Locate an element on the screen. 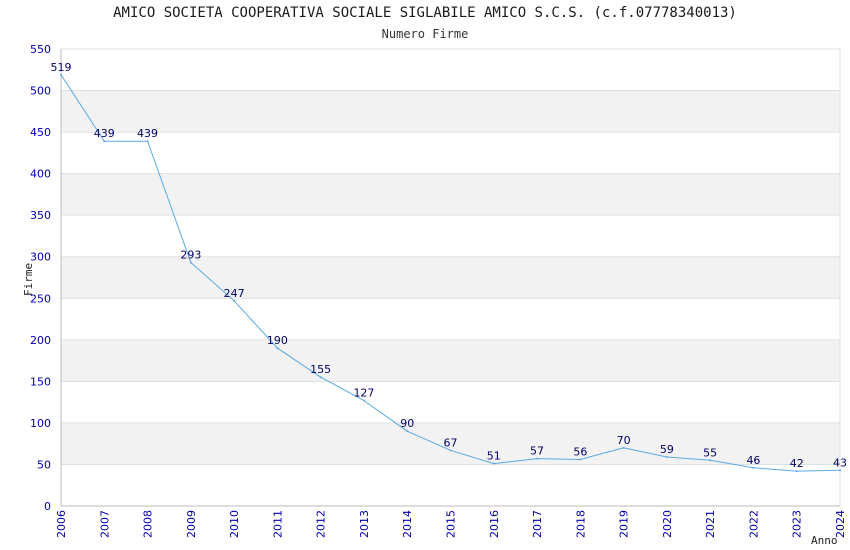  x-tick-label: 2010 is located at coordinates (234, 524).